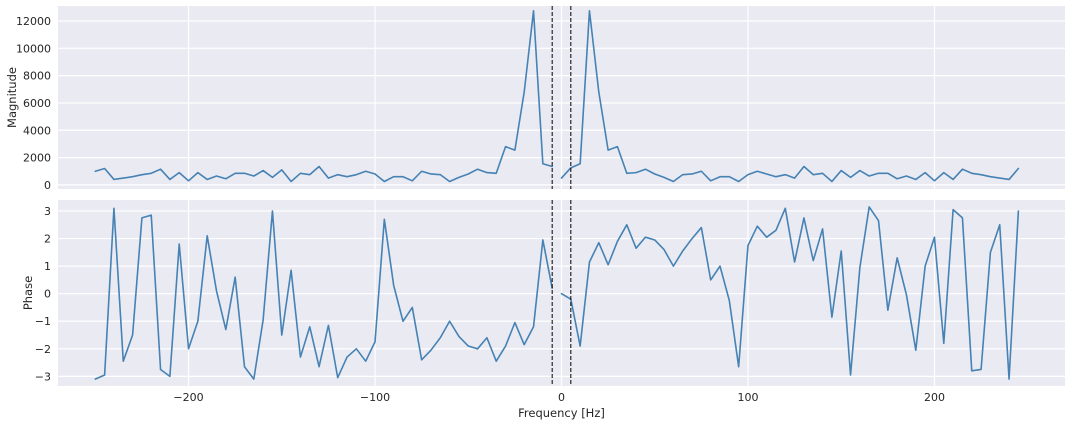  What do you see at coordinates (37, 130) in the screenshot?
I see `magnitude-y-tick-label: 4000` at bounding box center [37, 130].